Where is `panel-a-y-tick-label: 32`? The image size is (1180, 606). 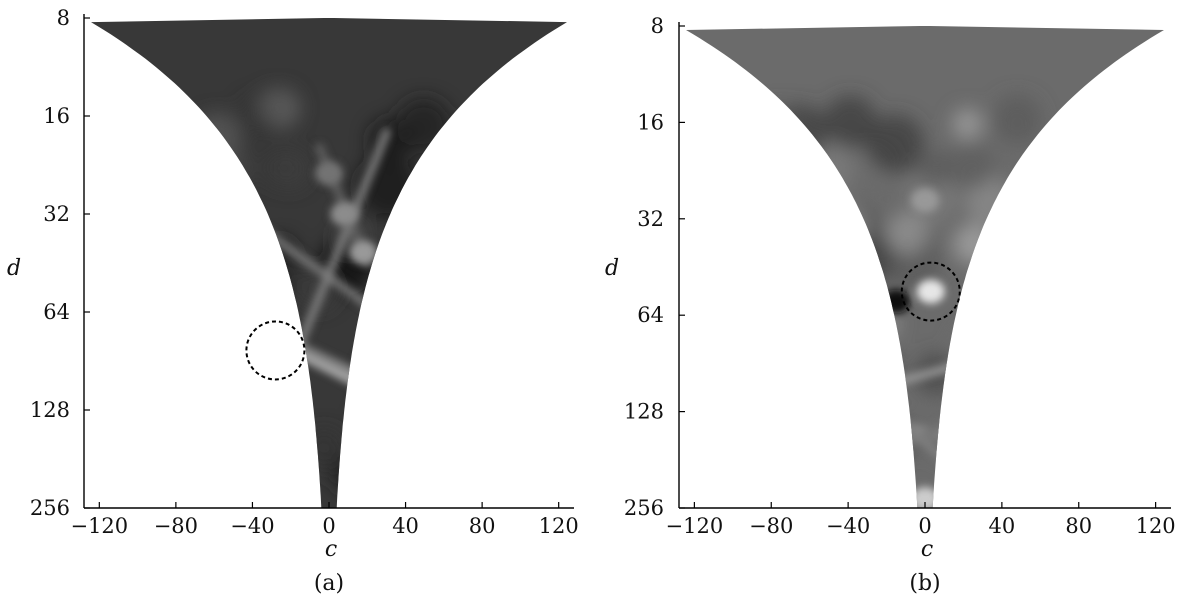 panel-a-y-tick-label: 32 is located at coordinates (56, 214).